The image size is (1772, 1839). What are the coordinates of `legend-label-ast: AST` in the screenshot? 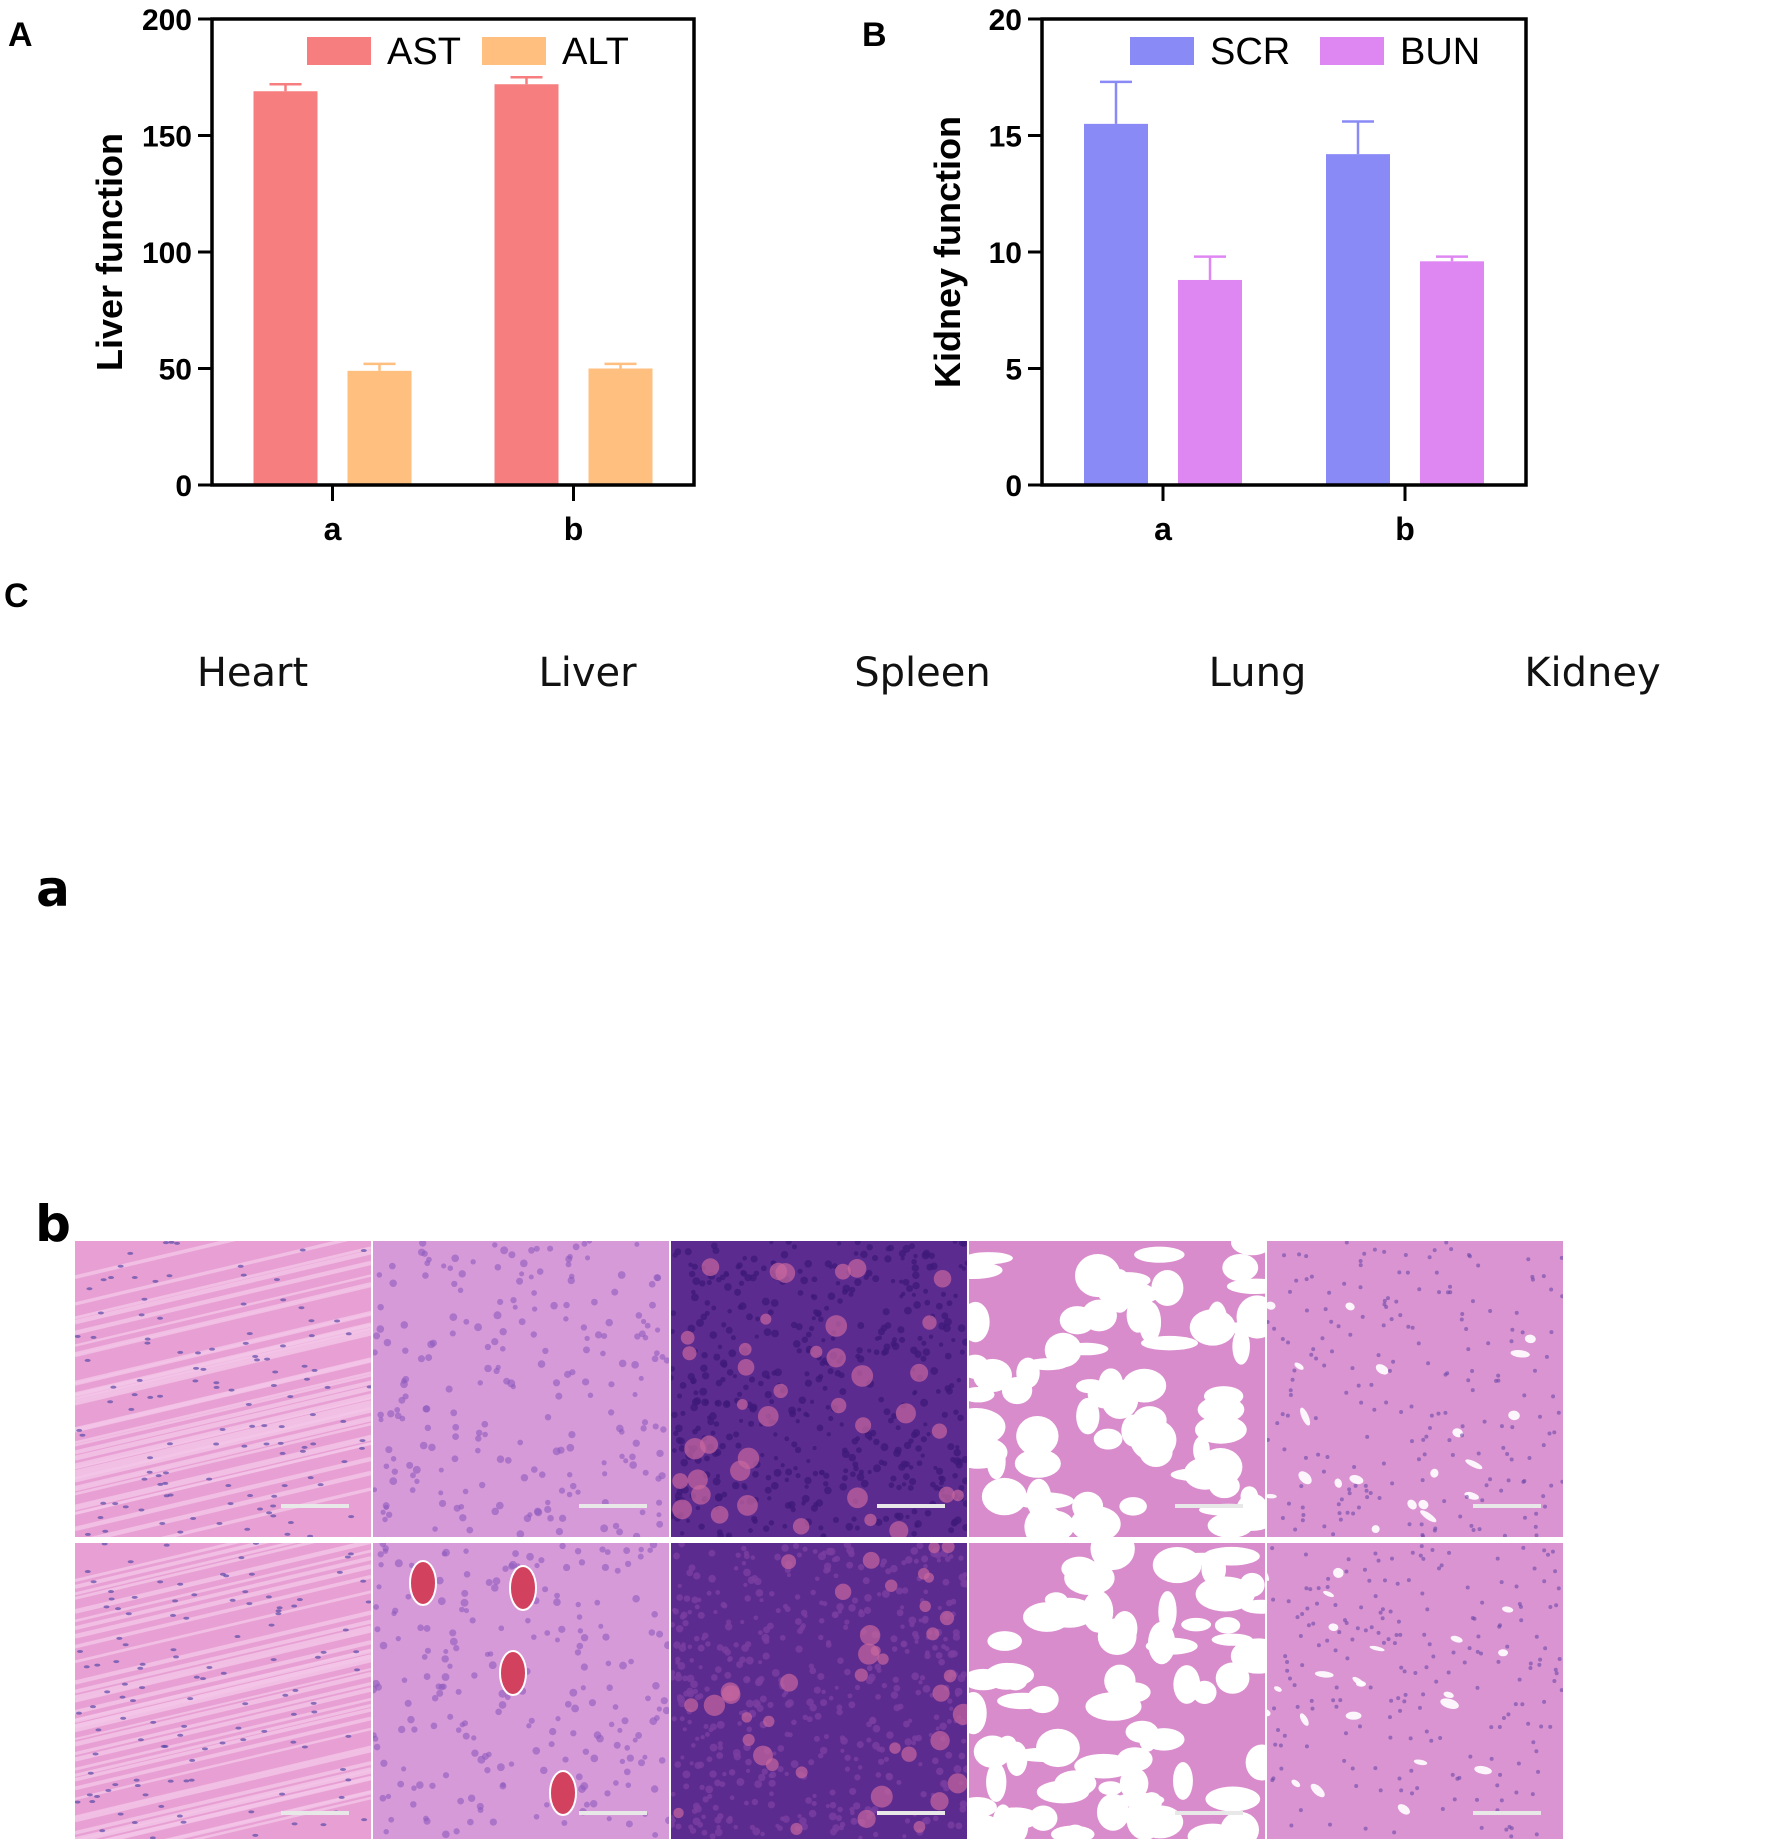 It's located at (424, 52).